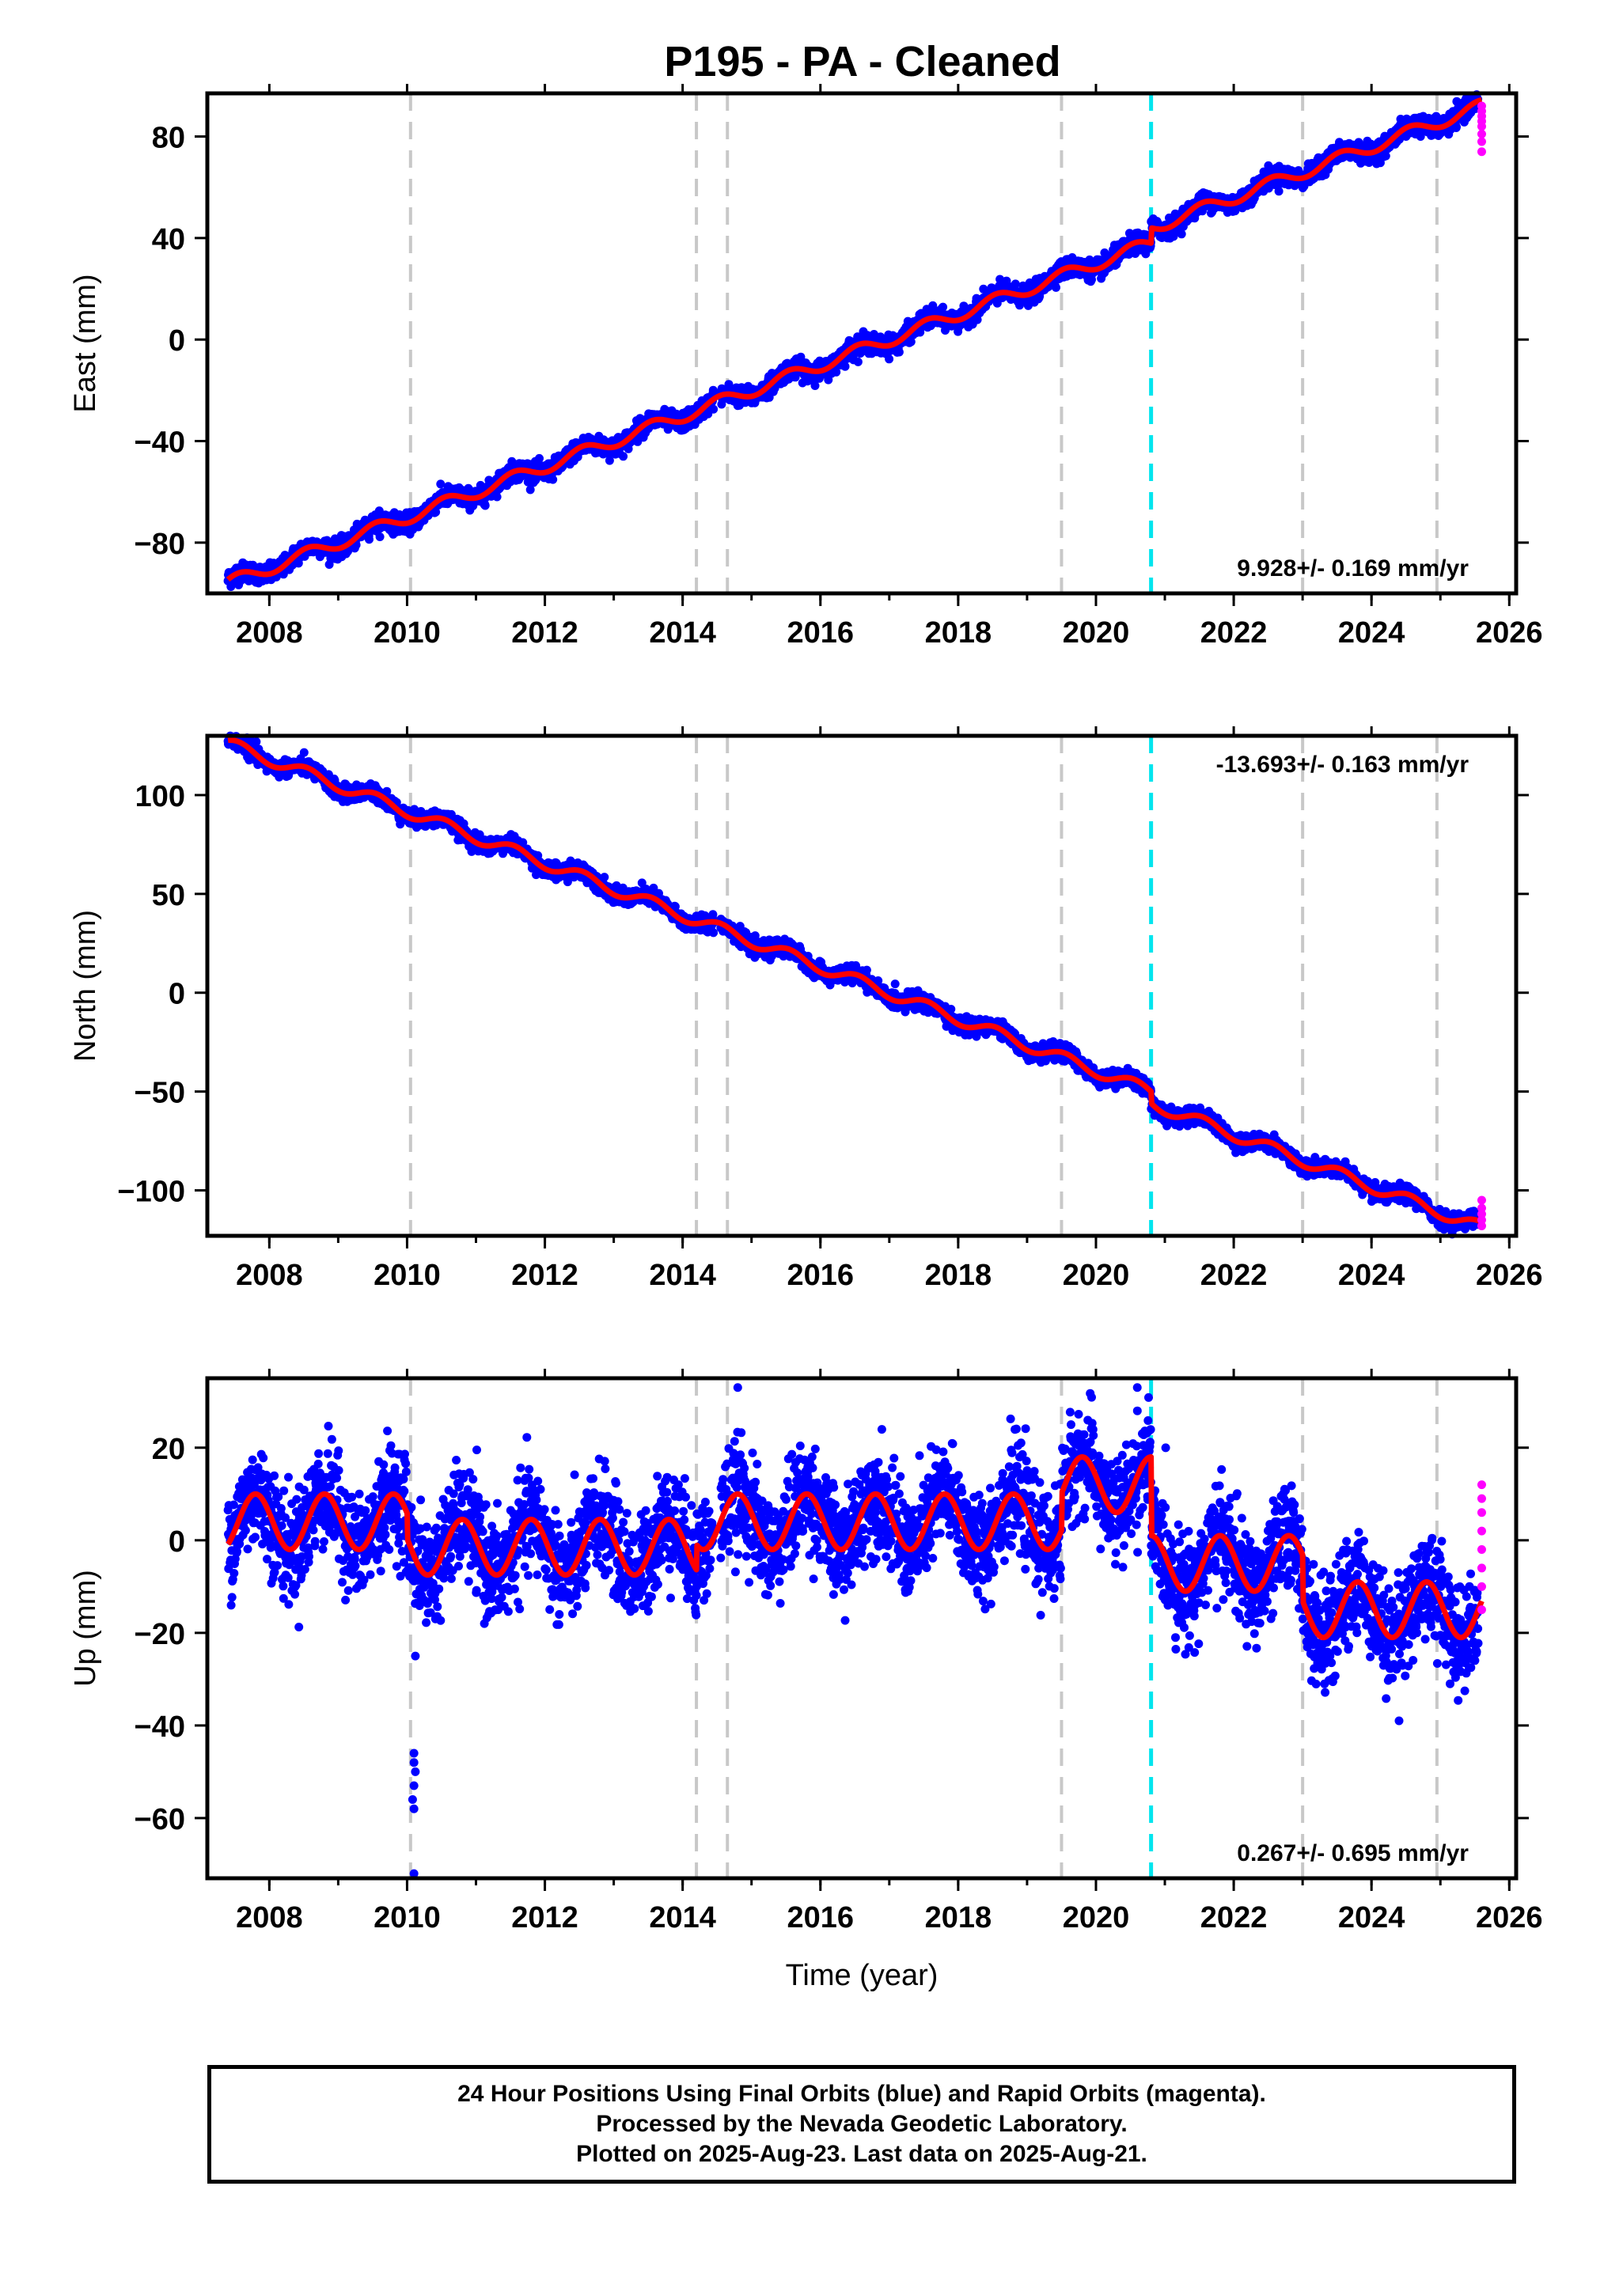 This screenshot has width=1604, height=2296. Describe the element at coordinates (862, 61) in the screenshot. I see `figure-title: P195 - PA - Cleaned` at that location.